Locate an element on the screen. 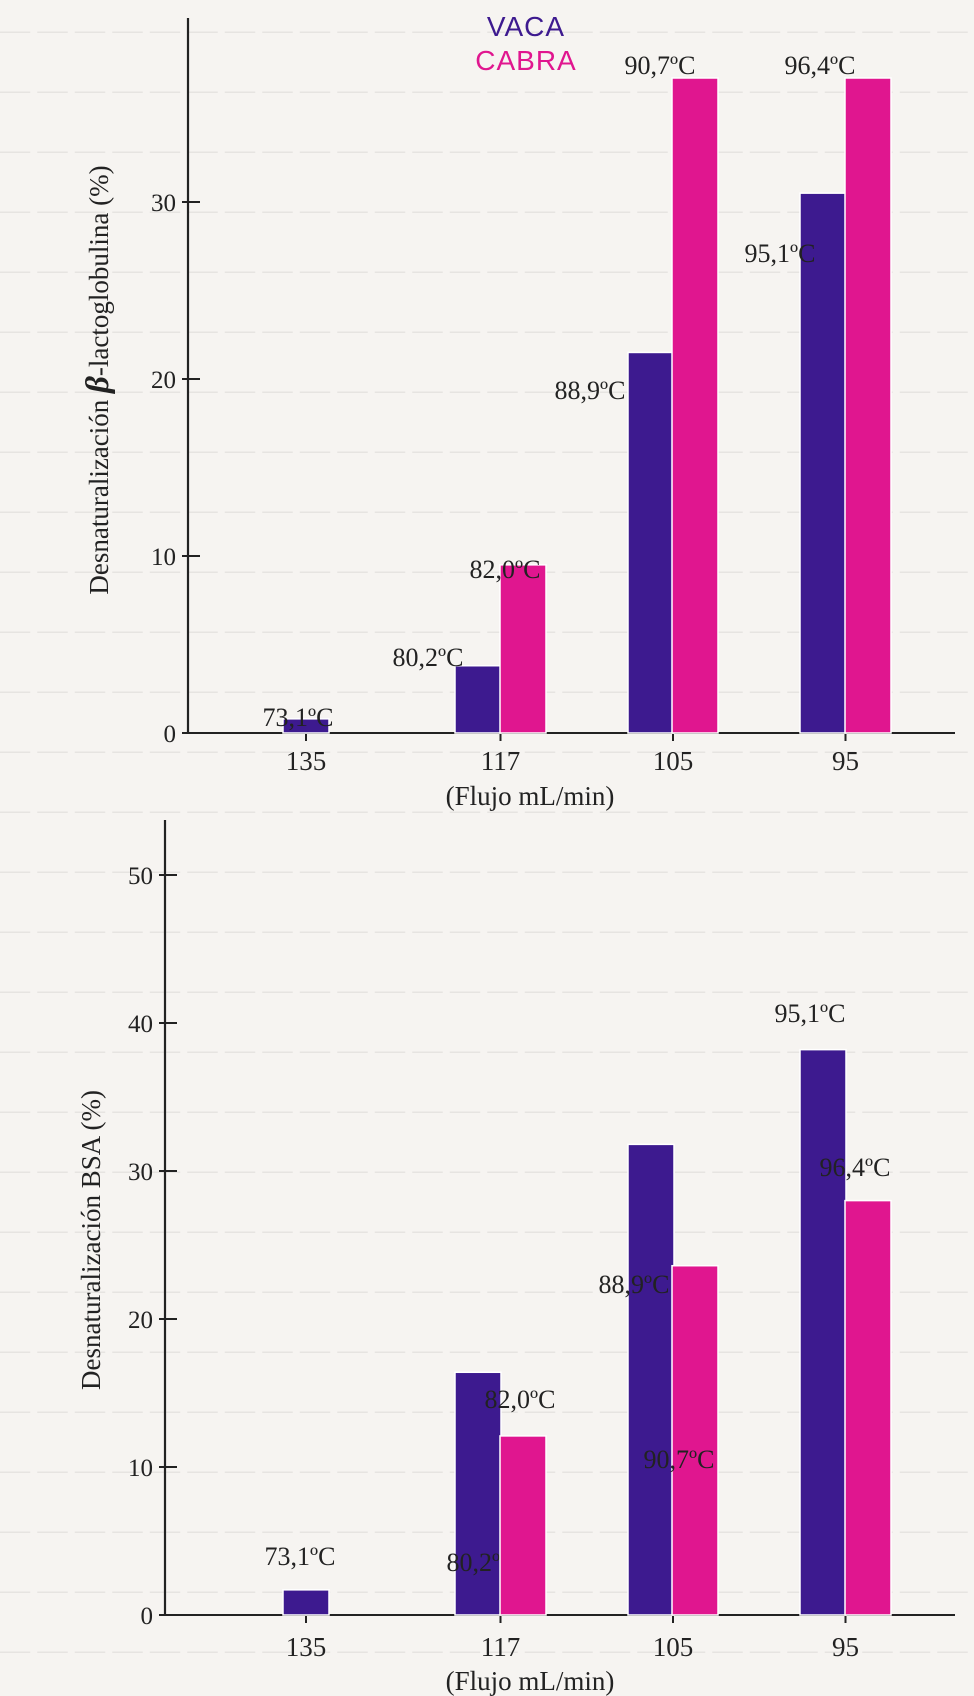 Image resolution: width=974 pixels, height=1696 pixels. legend-entry-vaca: VACA is located at coordinates (526, 26).